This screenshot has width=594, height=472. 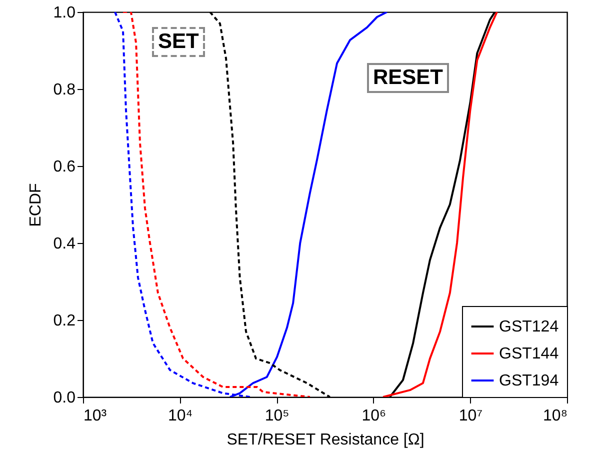 I want to click on x-tick-label: 10⁷, so click(x=470, y=416).